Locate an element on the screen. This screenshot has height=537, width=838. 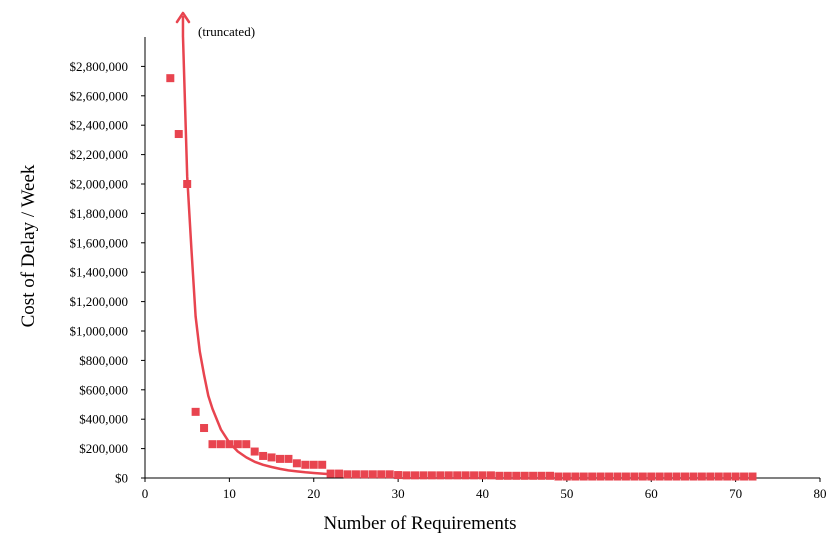
y-tick-label: $1,800,000 is located at coordinates (99, 213).